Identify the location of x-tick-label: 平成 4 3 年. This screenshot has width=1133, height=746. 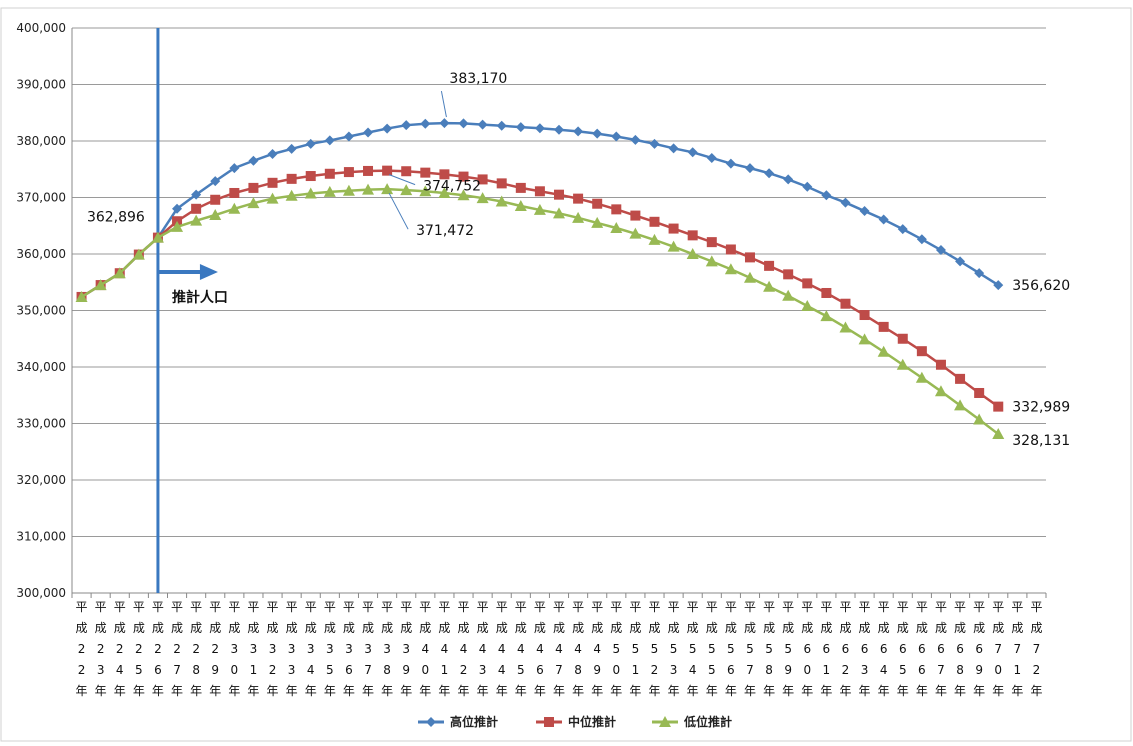
(483, 649).